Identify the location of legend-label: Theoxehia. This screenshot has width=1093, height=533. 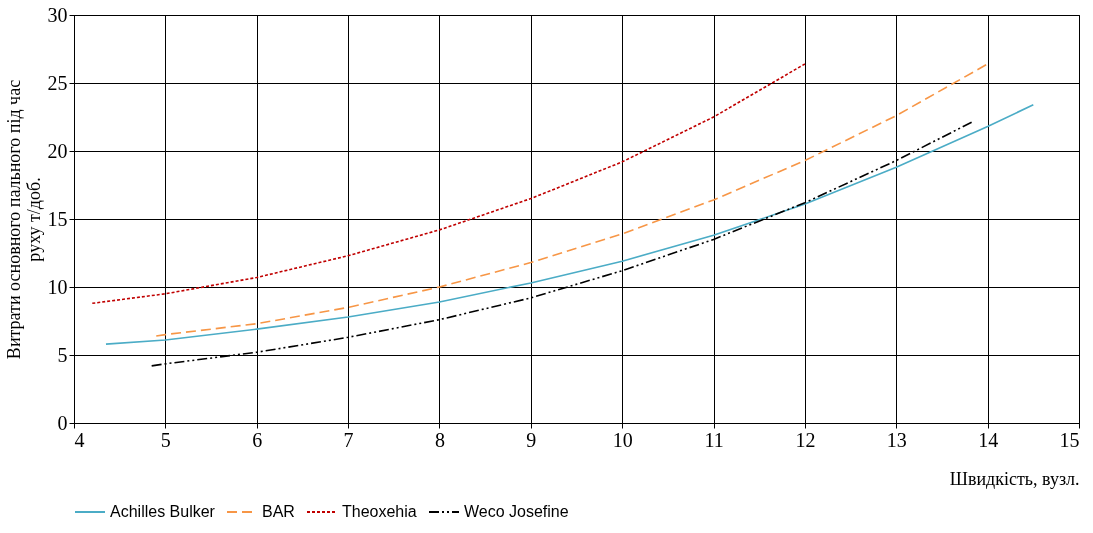
(379, 511).